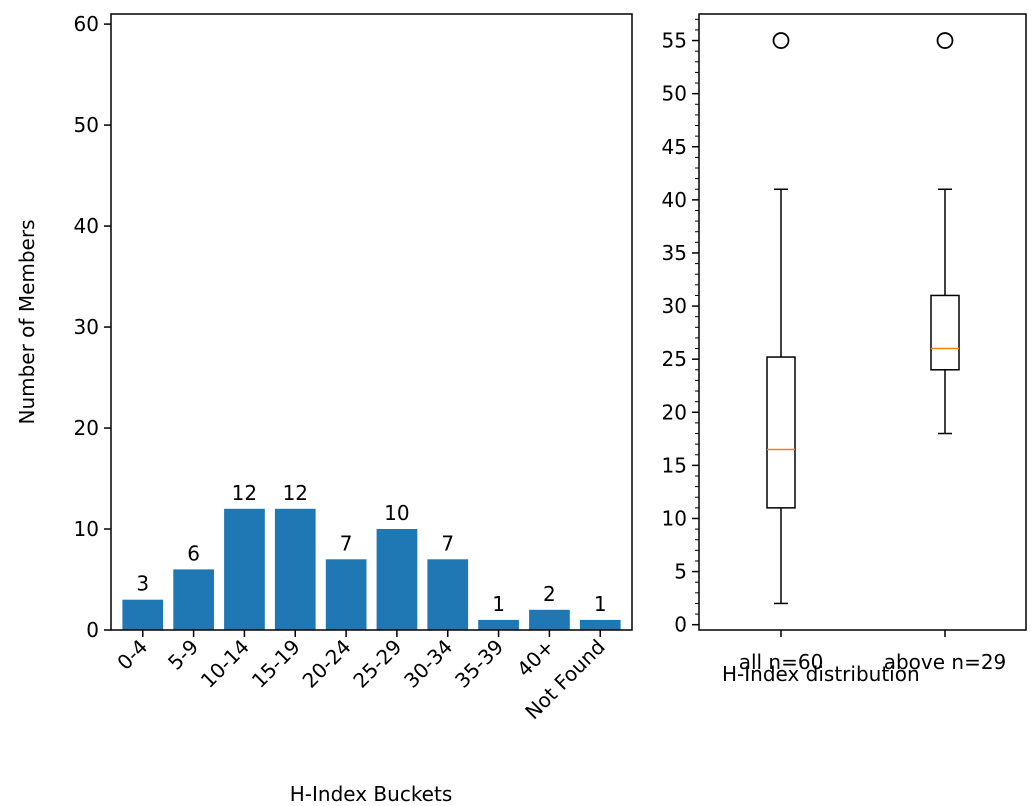 This screenshot has width=1031, height=806. I want to click on bar-data-label: 6, so click(193, 553).